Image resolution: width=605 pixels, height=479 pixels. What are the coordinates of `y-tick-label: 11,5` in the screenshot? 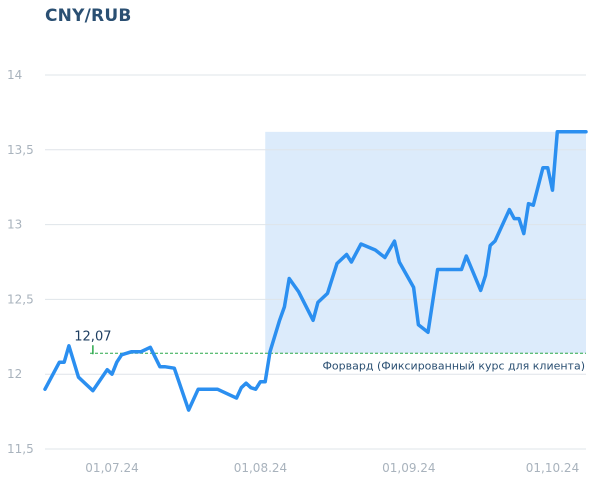 It's located at (20, 449).